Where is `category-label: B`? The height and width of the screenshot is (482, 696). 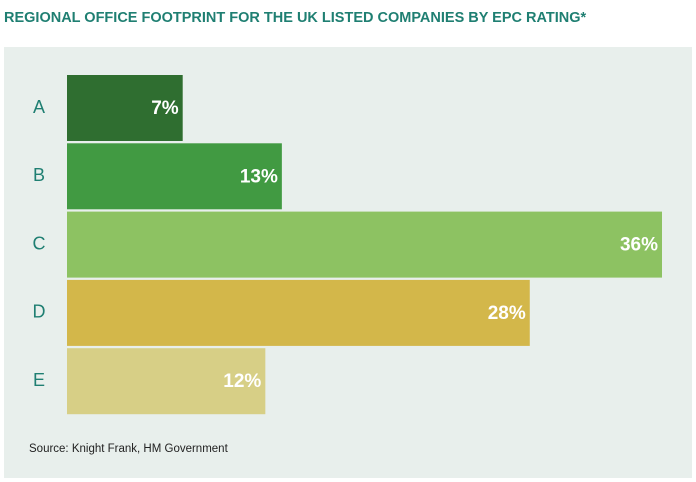
category-label: B is located at coordinates (39, 175).